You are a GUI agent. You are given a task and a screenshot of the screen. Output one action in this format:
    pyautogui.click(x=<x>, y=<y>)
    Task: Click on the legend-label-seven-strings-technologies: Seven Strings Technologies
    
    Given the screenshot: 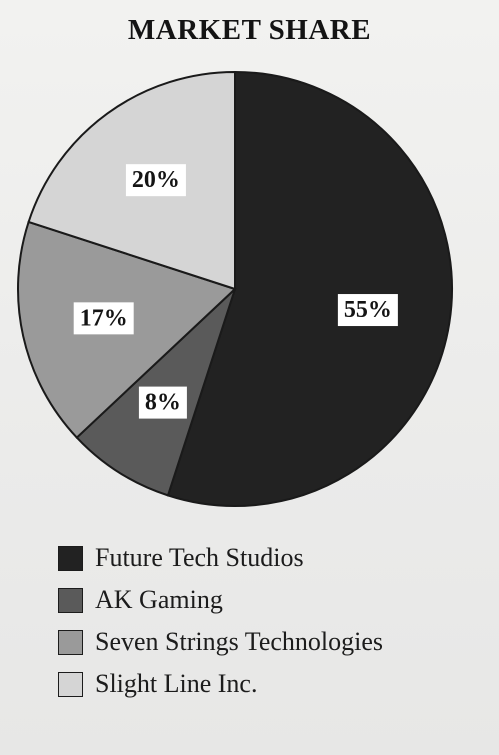 What is the action you would take?
    pyautogui.click(x=239, y=641)
    